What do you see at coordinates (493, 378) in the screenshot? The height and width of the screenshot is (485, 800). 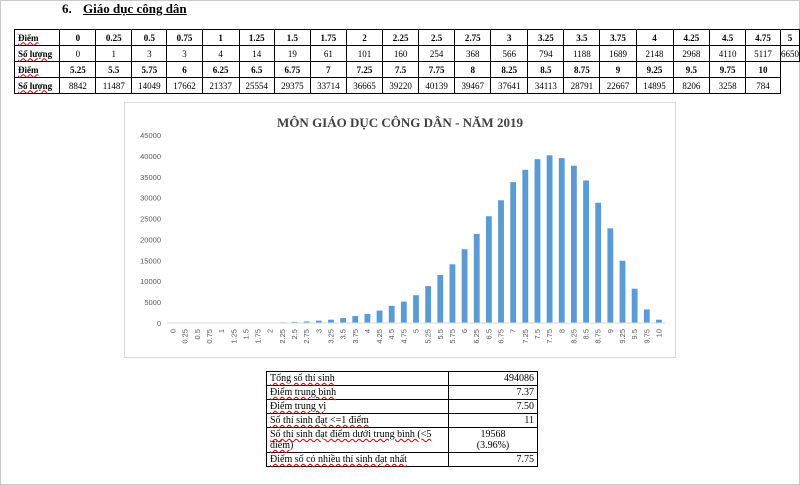 I see `summary-value: 494086` at bounding box center [493, 378].